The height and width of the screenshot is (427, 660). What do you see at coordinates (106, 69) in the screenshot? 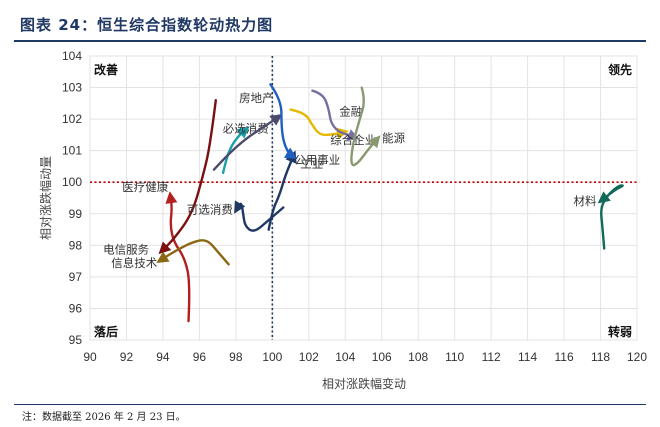
I see `quadrant-top-left: 改善` at bounding box center [106, 69].